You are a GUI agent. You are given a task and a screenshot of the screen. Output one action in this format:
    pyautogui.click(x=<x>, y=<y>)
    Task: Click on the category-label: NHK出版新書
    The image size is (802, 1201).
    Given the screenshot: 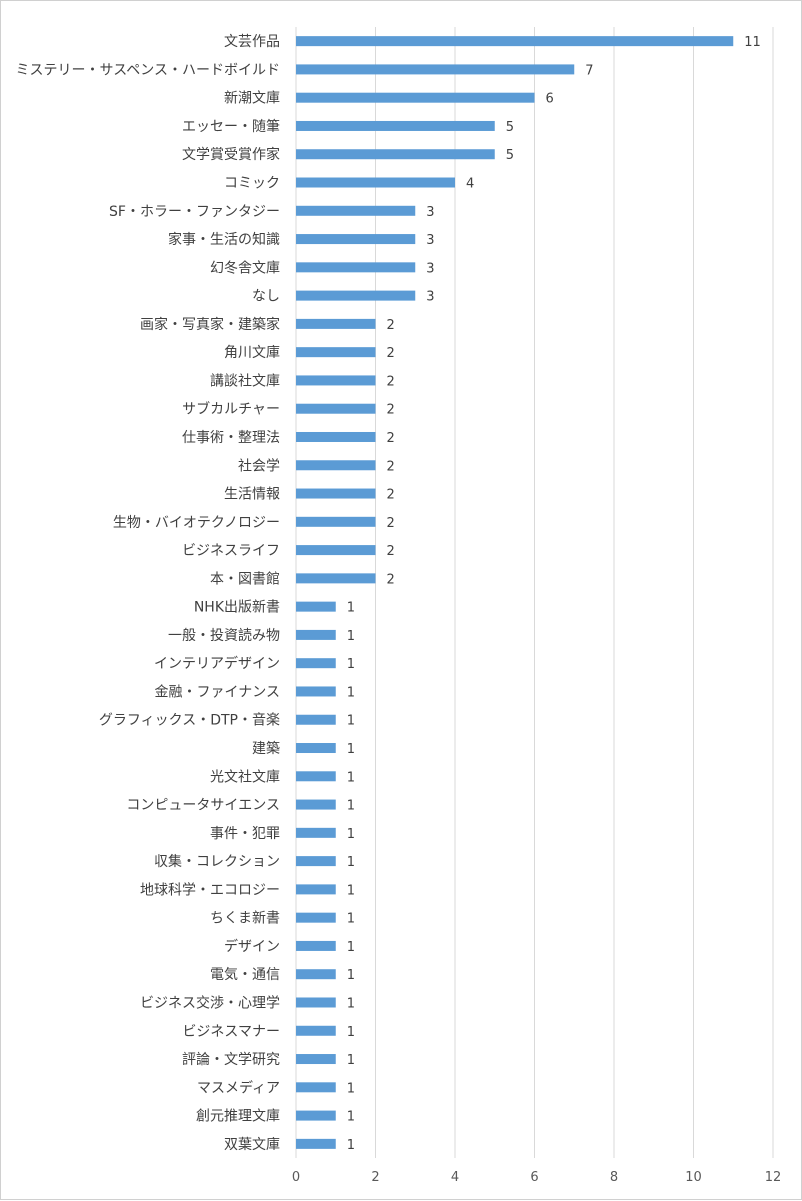 What is the action you would take?
    pyautogui.click(x=237, y=608)
    